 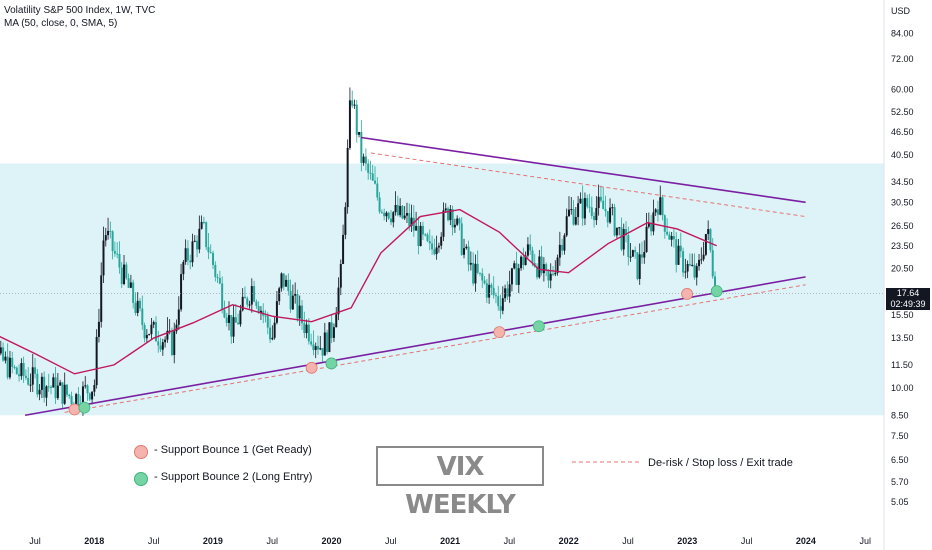 What do you see at coordinates (607, 462) in the screenshot?
I see `dashed-legend-icon` at bounding box center [607, 462].